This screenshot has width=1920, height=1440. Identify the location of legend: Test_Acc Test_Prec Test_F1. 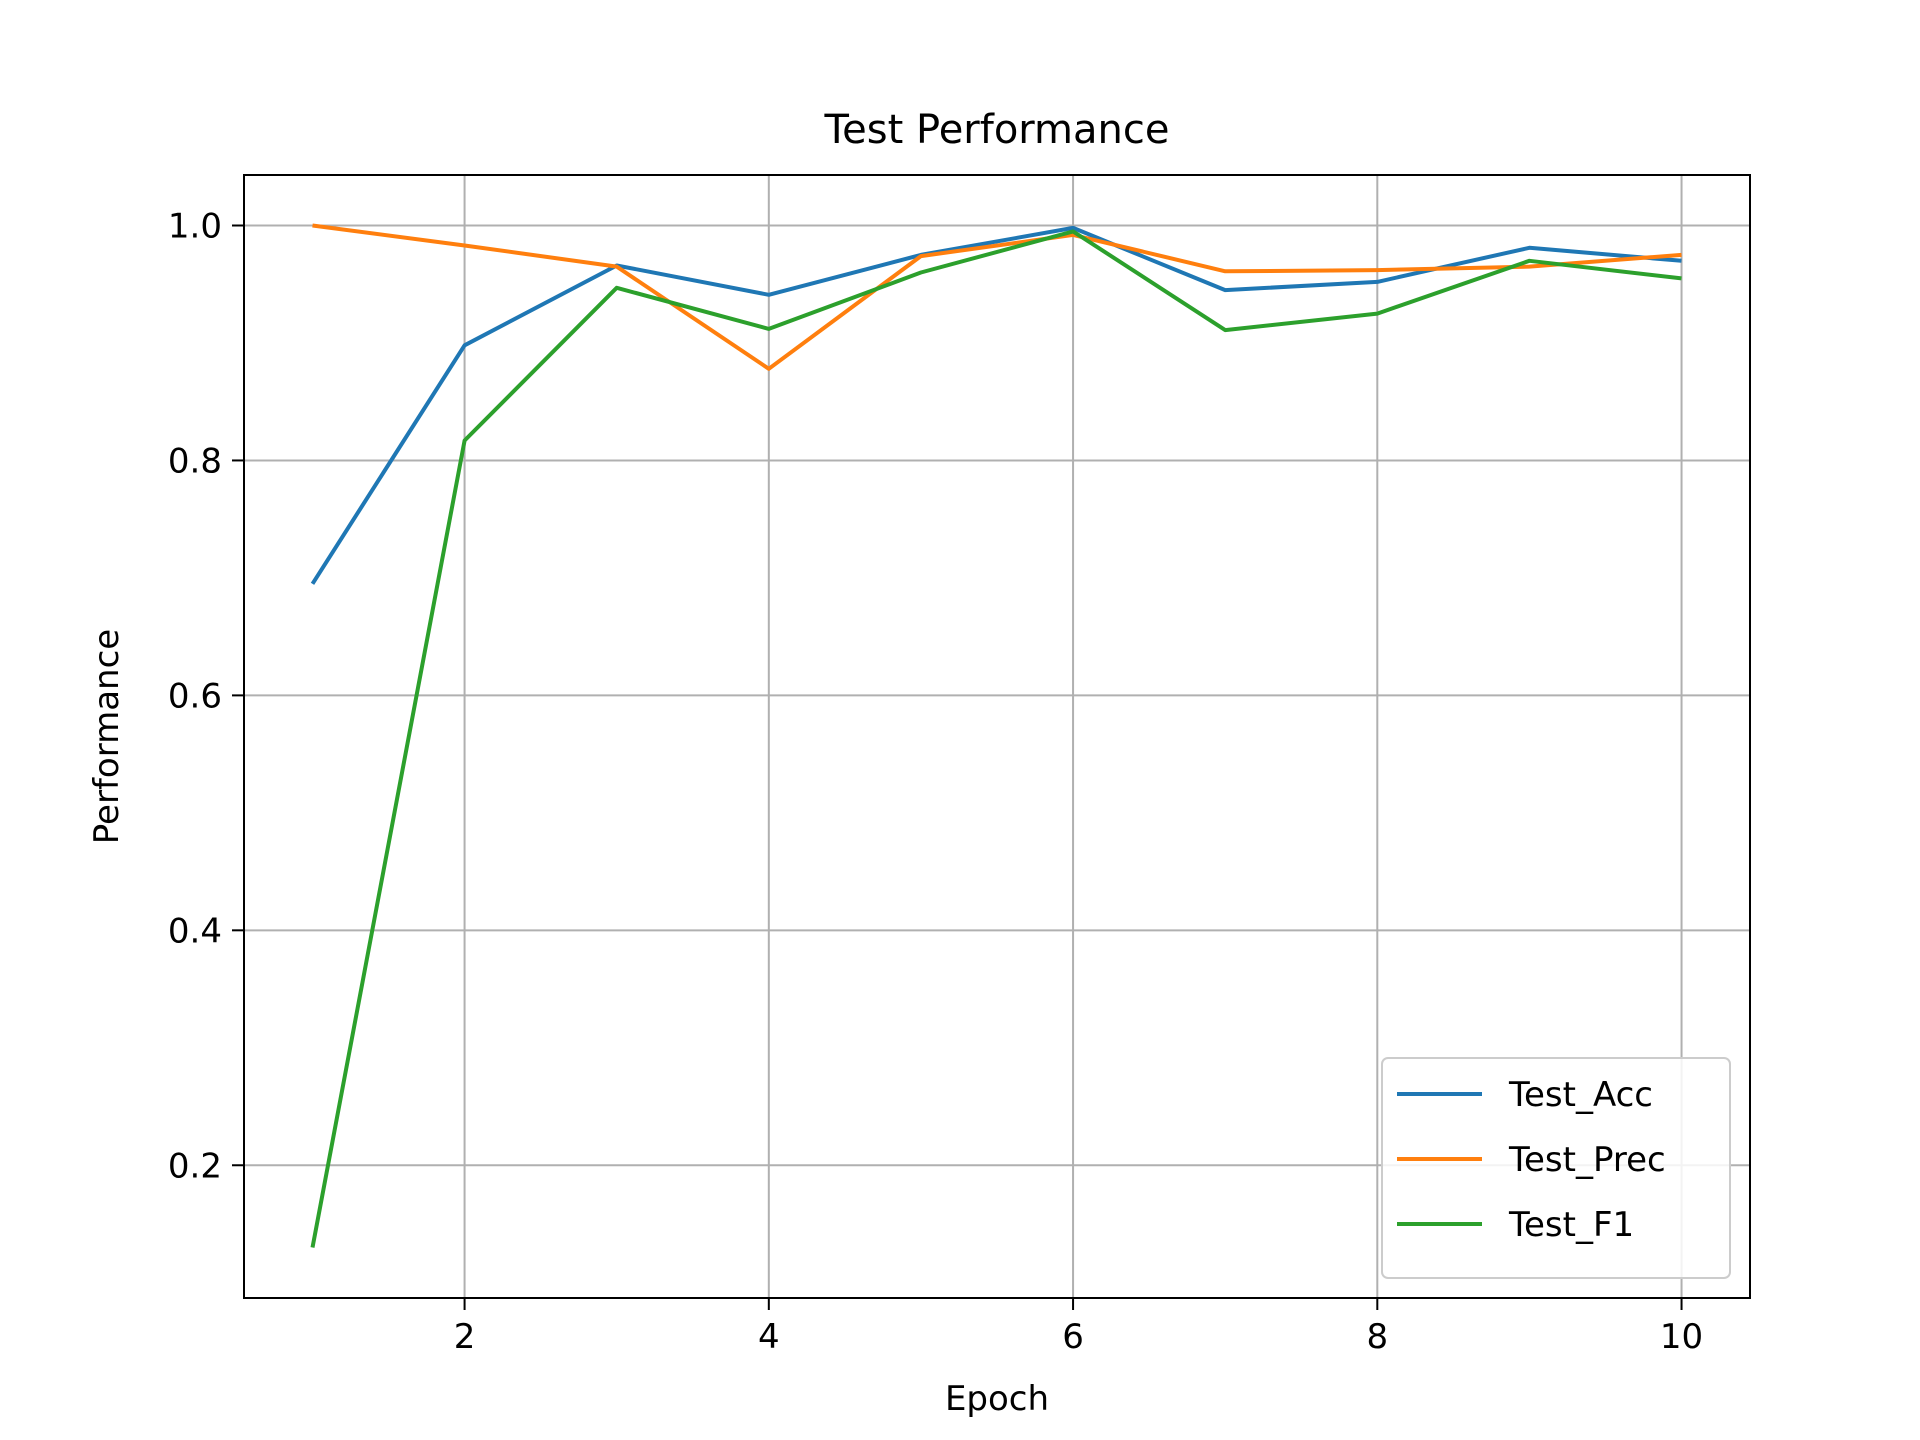
(1556, 1168).